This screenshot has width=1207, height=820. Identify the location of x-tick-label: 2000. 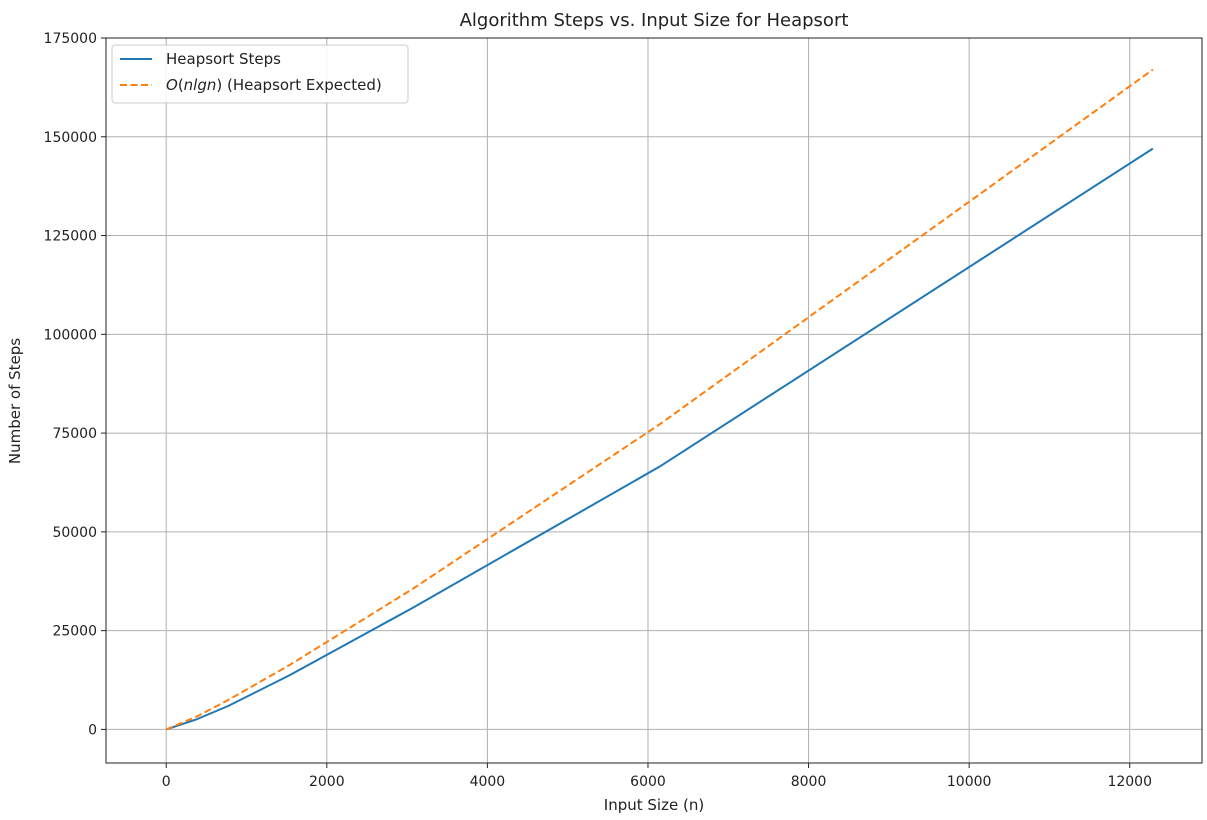
(327, 782).